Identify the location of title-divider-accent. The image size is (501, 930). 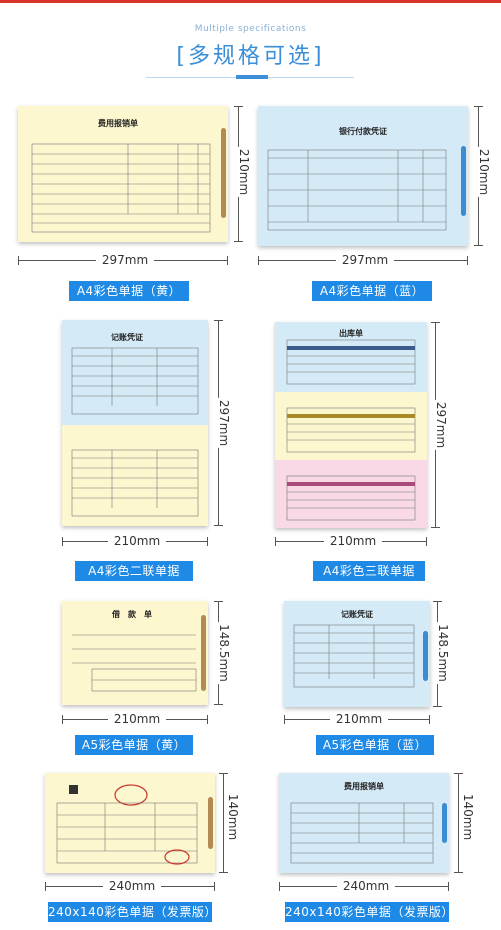
(252, 77).